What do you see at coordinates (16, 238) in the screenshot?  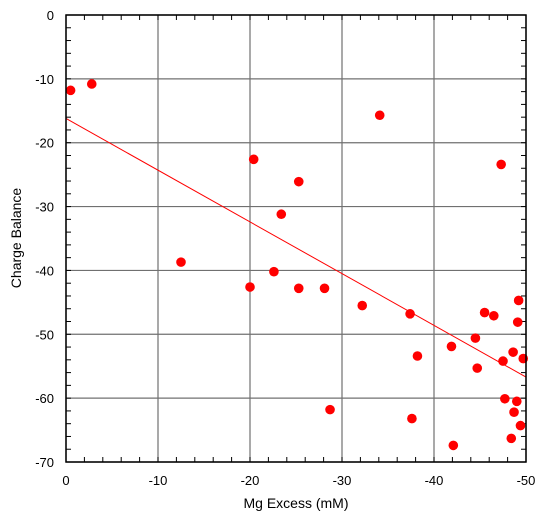 I see `y-axis-title: Charge Balance` at bounding box center [16, 238].